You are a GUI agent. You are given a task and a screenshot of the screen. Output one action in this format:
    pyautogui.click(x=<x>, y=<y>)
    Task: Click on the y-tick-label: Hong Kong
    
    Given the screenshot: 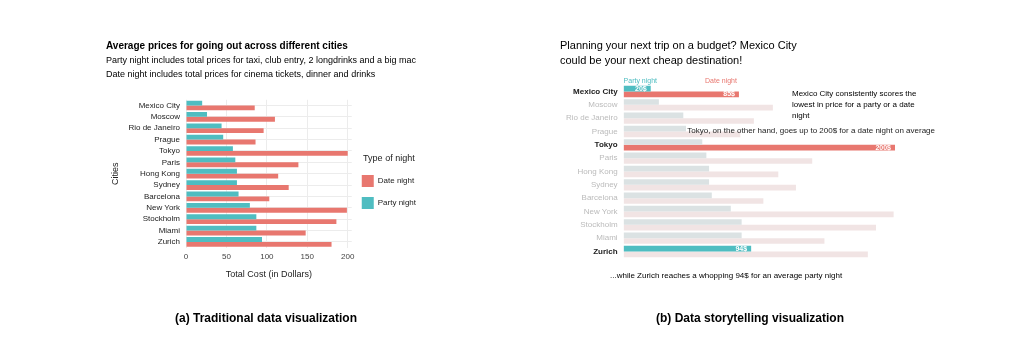 What is the action you would take?
    pyautogui.click(x=159, y=173)
    